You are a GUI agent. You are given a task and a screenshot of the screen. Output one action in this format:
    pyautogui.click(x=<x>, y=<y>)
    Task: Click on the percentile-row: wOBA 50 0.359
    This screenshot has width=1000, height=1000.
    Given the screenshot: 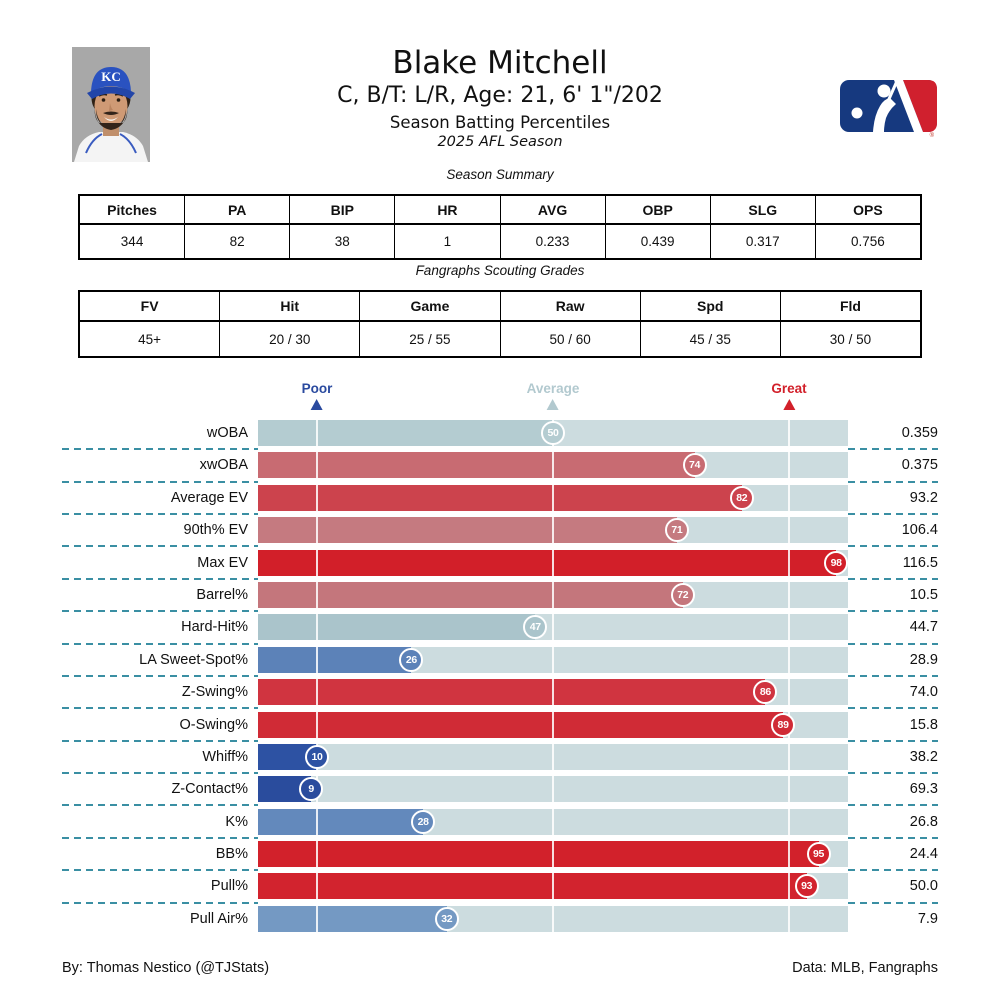 What is the action you would take?
    pyautogui.click(x=500, y=435)
    